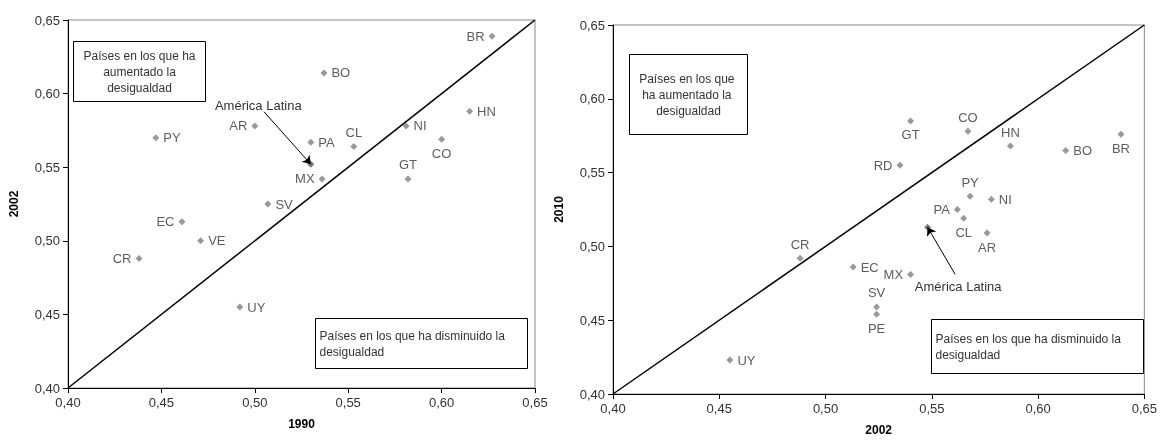  Describe the element at coordinates (14, 204) in the screenshot. I see `y-axis-title: 2002` at that location.